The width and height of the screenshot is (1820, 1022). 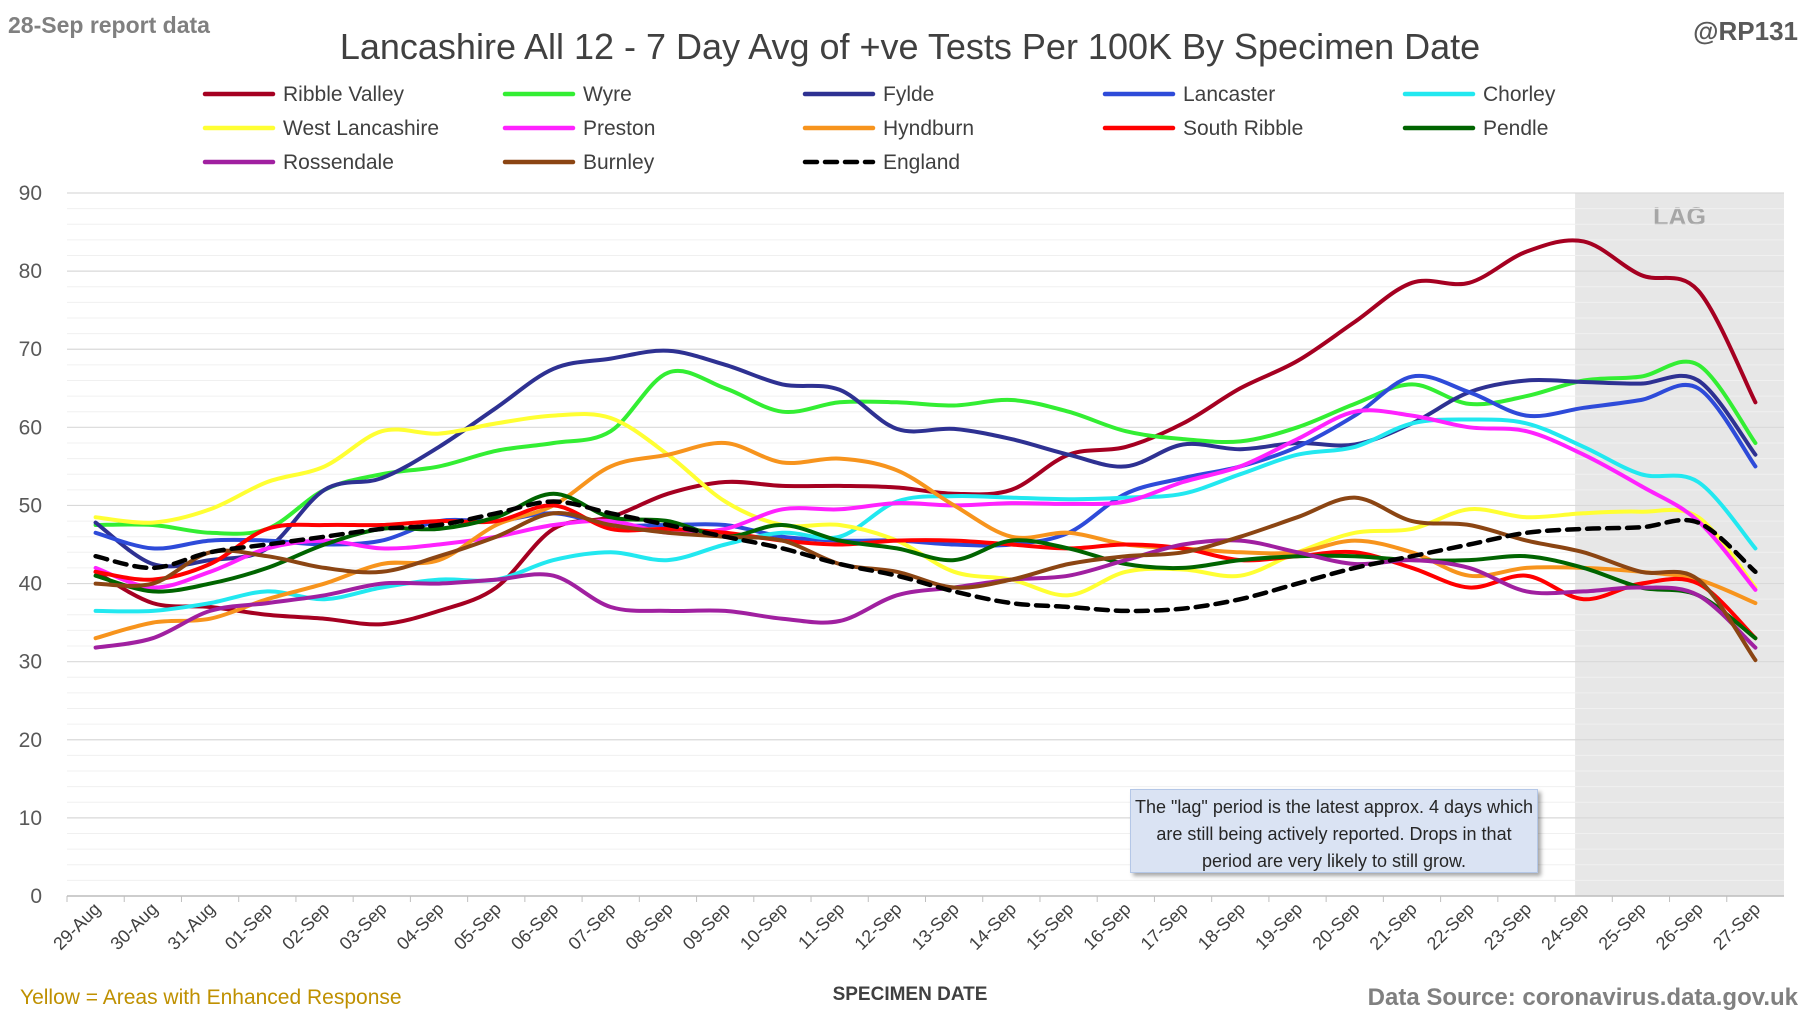 What do you see at coordinates (1106, 926) in the screenshot?
I see `x-tick-label: 16-Sep` at bounding box center [1106, 926].